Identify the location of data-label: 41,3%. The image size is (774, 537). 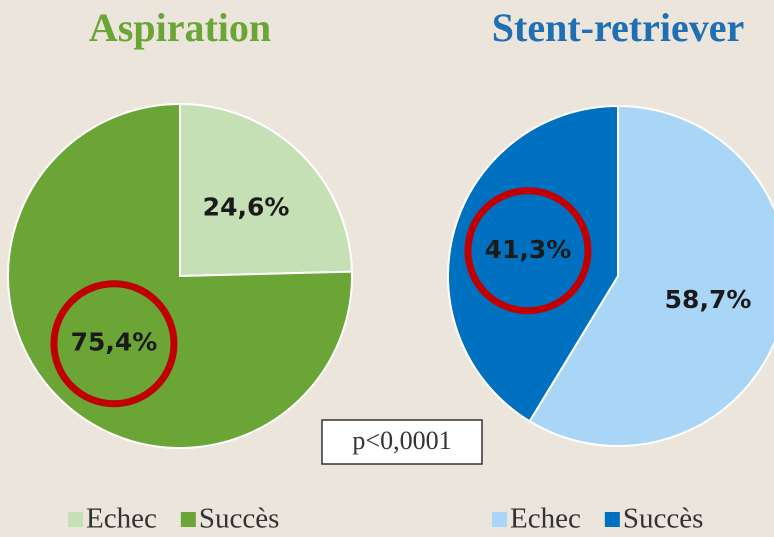
(528, 249).